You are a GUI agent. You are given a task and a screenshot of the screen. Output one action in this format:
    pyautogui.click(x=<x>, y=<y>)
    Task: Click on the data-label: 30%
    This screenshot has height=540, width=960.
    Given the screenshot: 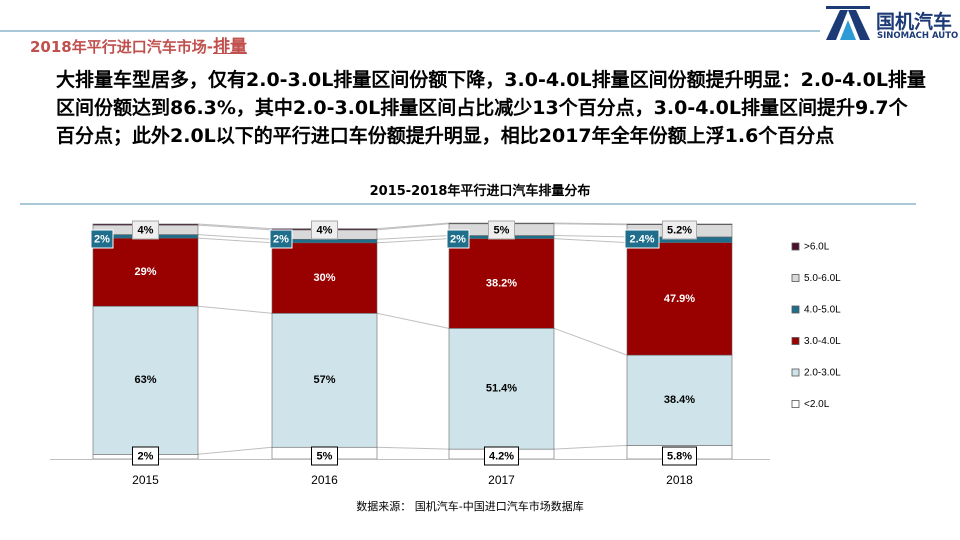 What is the action you would take?
    pyautogui.click(x=324, y=278)
    